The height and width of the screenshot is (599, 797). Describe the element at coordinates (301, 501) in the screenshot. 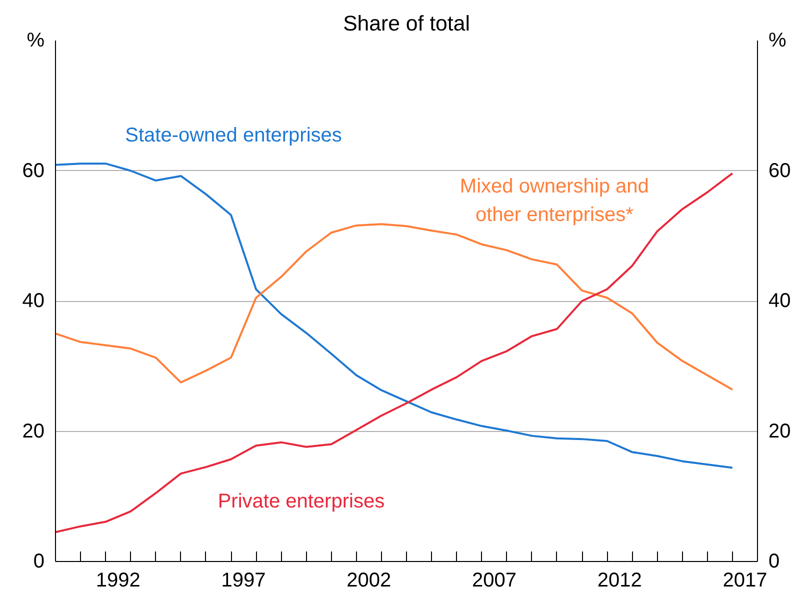

I see `series-label: Private enterprises` at that location.